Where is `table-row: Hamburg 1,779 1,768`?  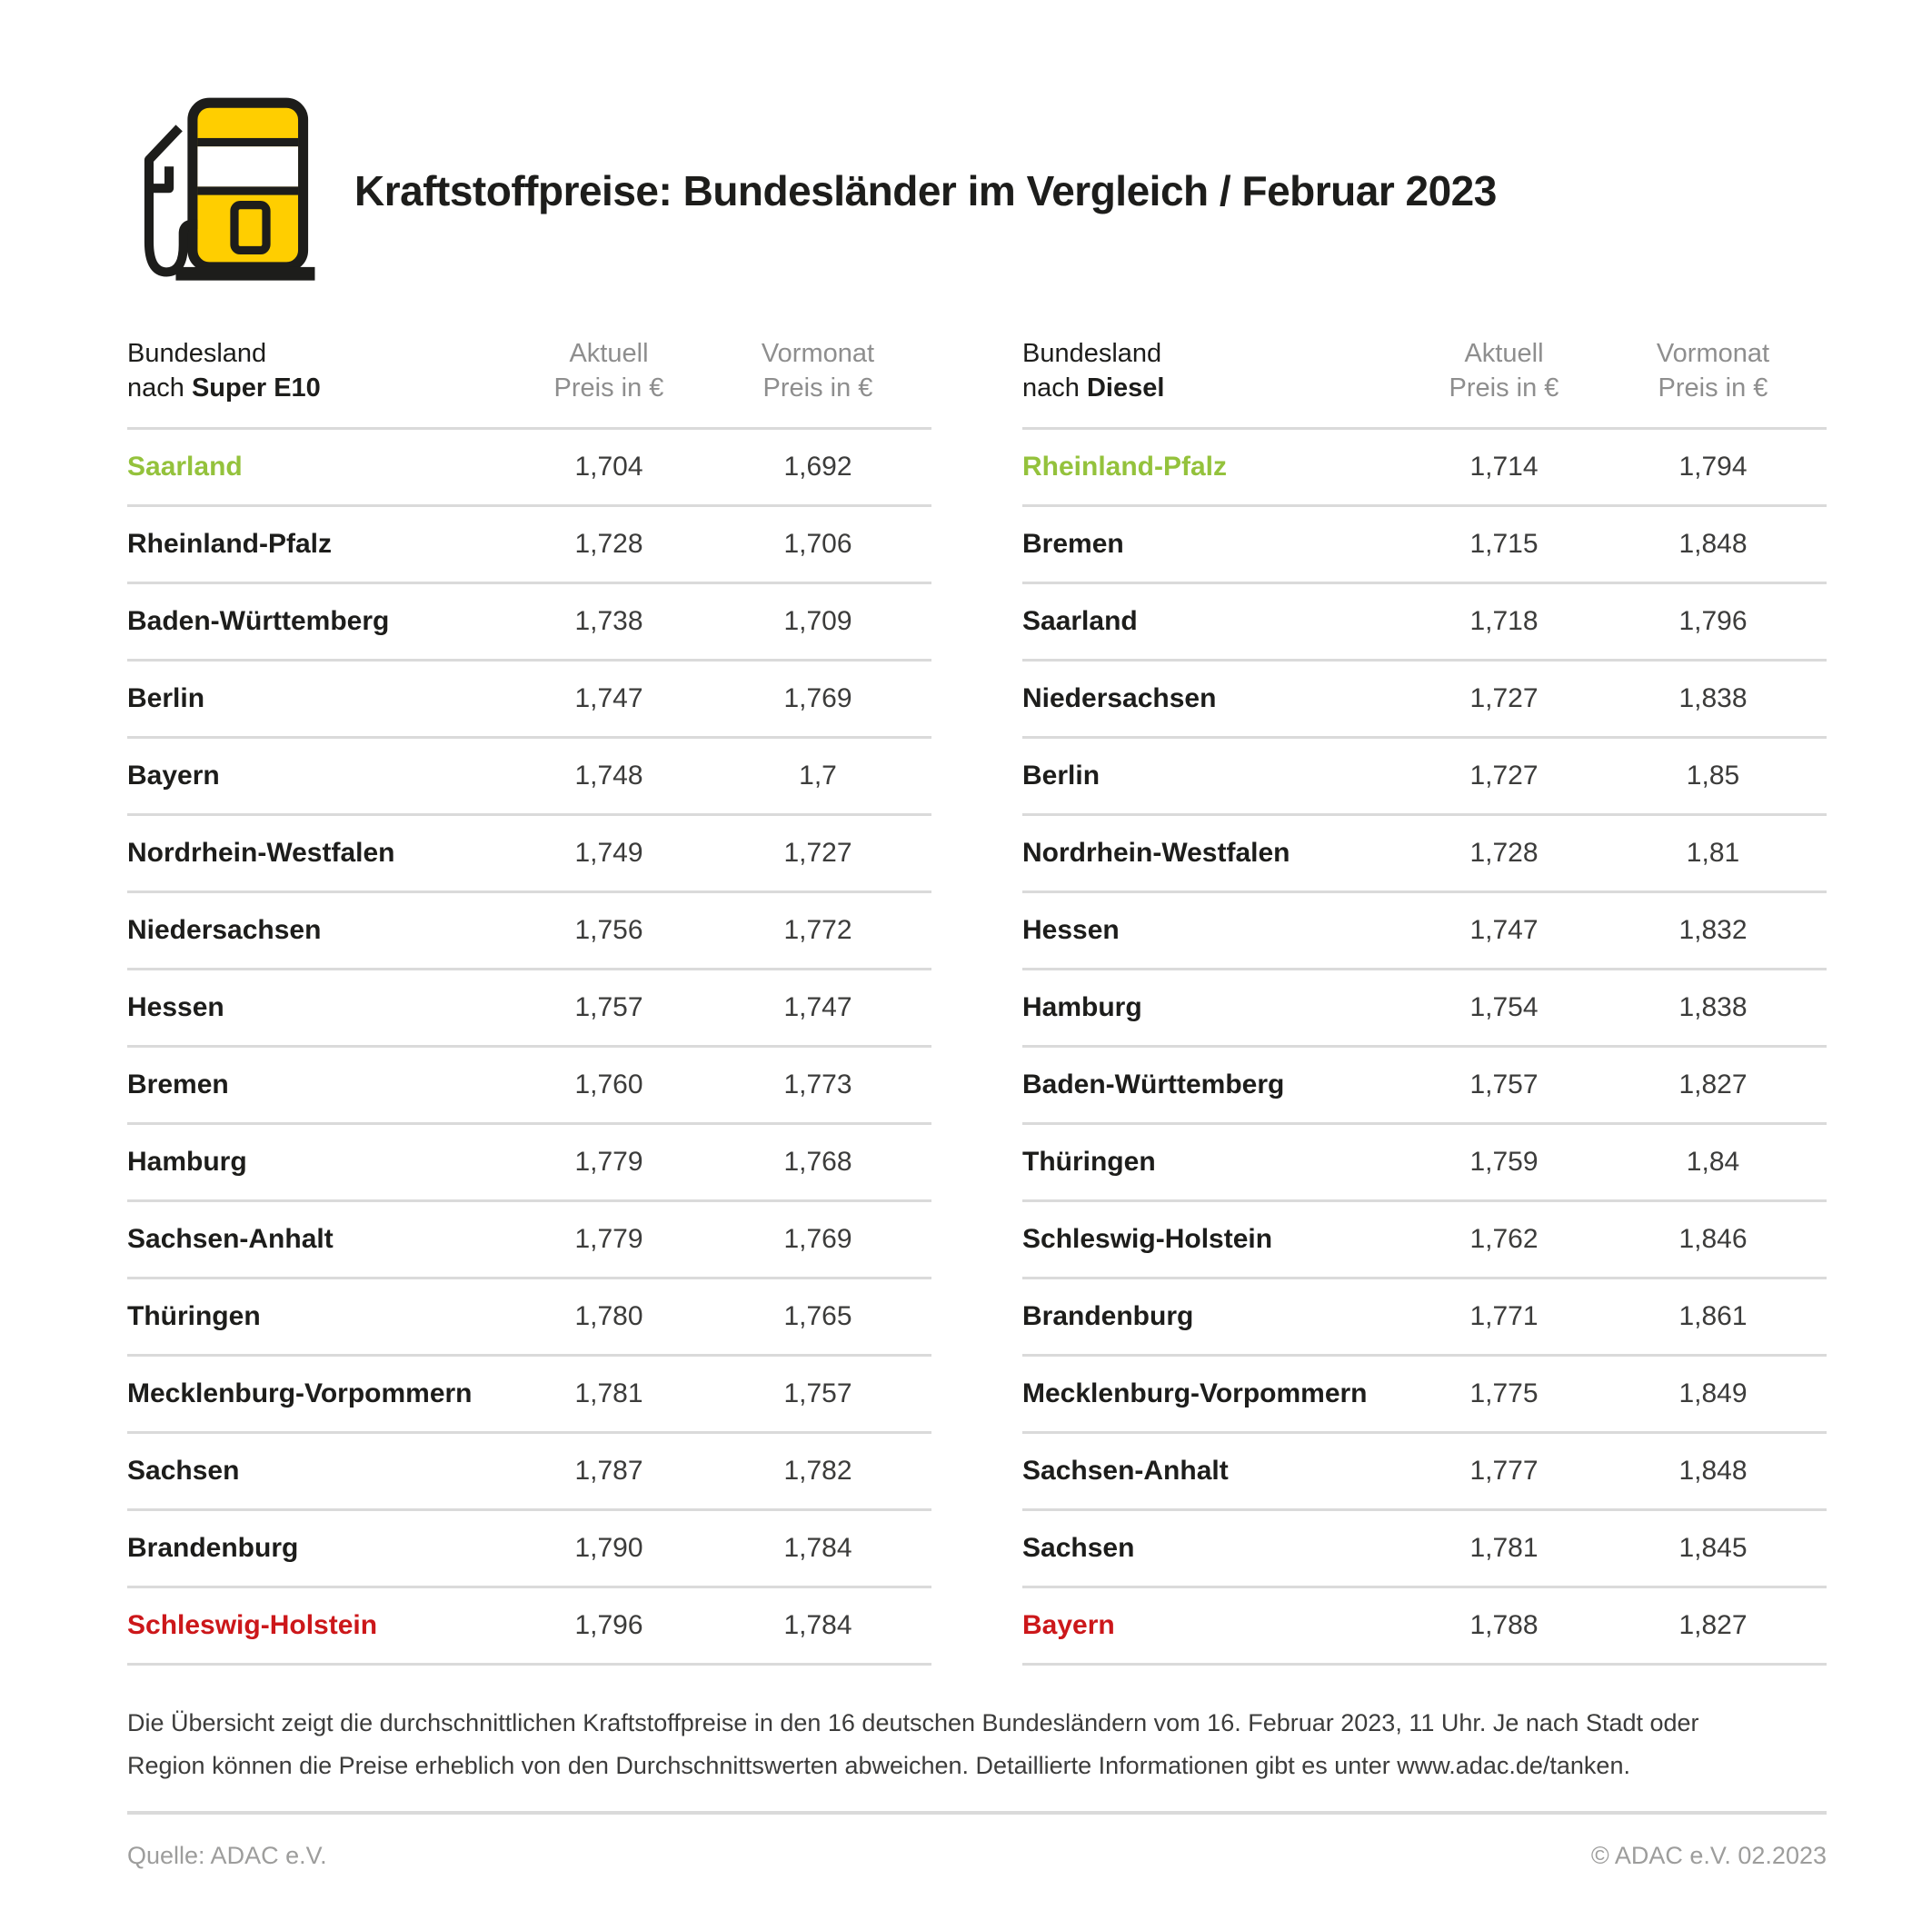
table-row: Hamburg 1,779 1,768 is located at coordinates (529, 1163).